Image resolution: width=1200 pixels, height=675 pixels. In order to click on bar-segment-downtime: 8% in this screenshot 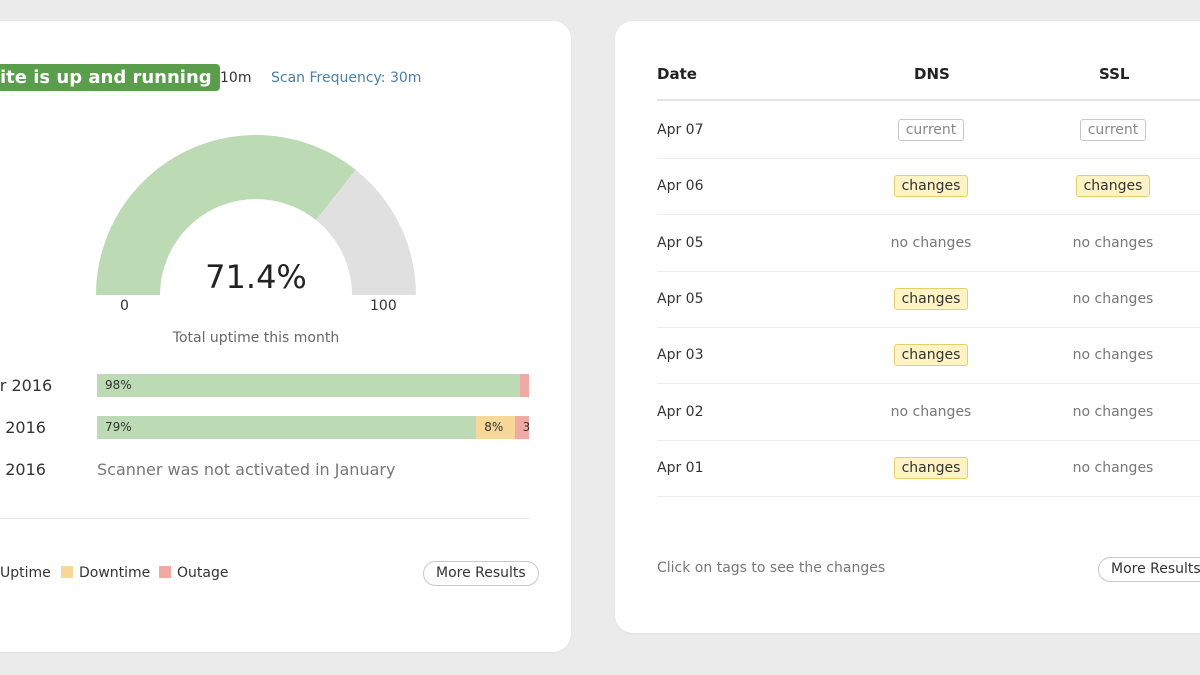, I will do `click(495, 427)`.